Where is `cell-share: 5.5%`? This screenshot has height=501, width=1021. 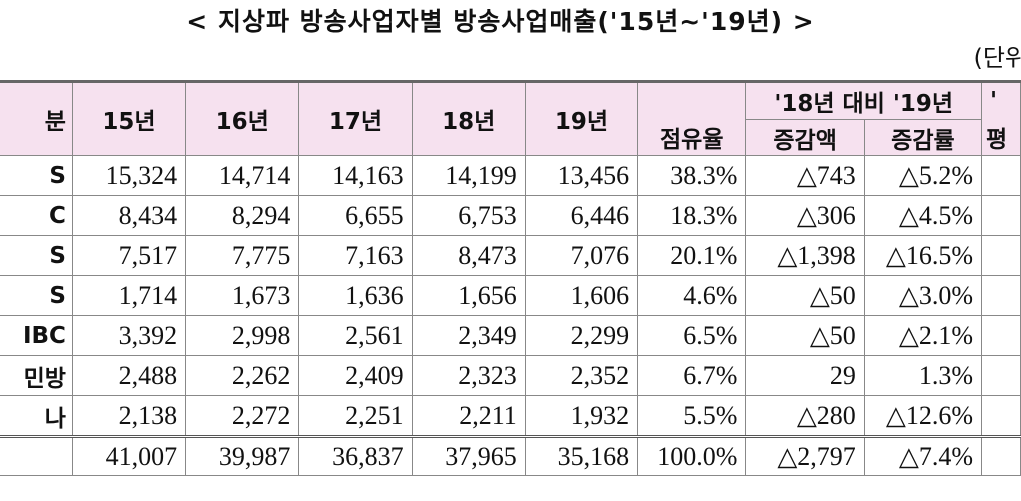
cell-share: 5.5% is located at coordinates (692, 416).